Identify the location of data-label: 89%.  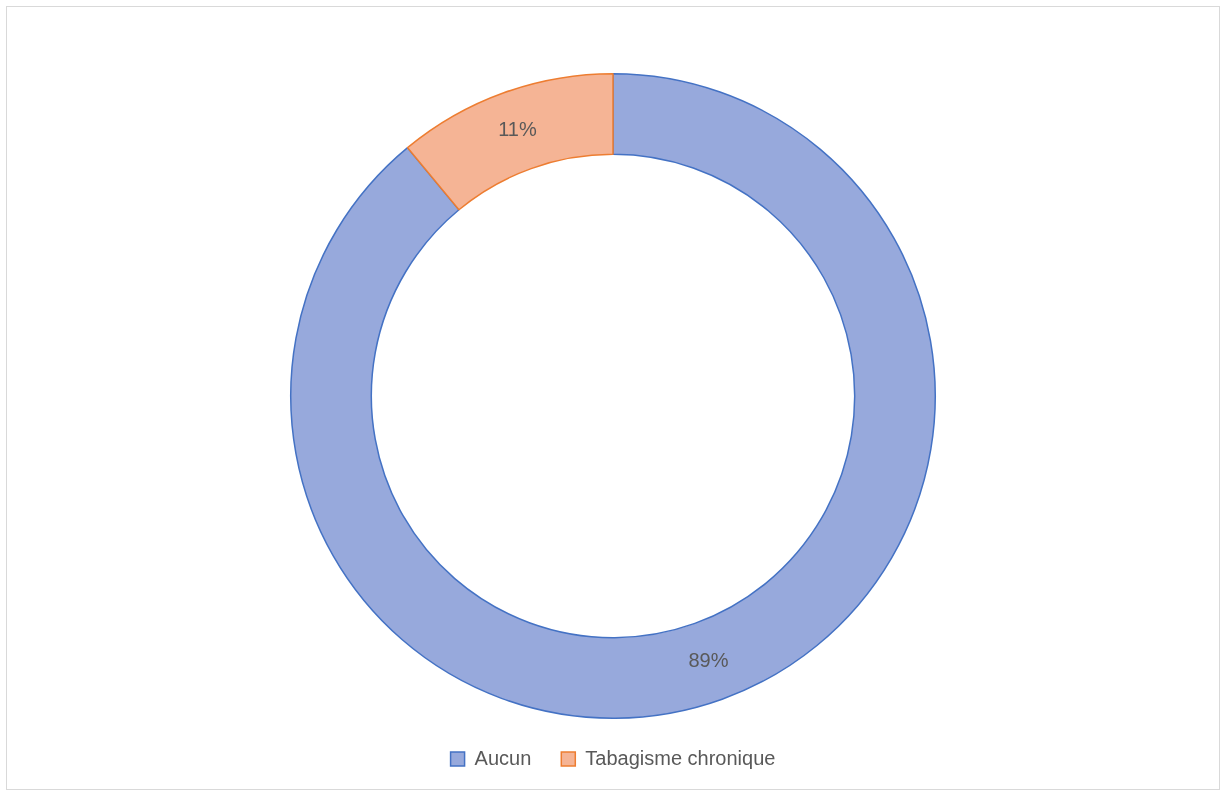
(708, 659).